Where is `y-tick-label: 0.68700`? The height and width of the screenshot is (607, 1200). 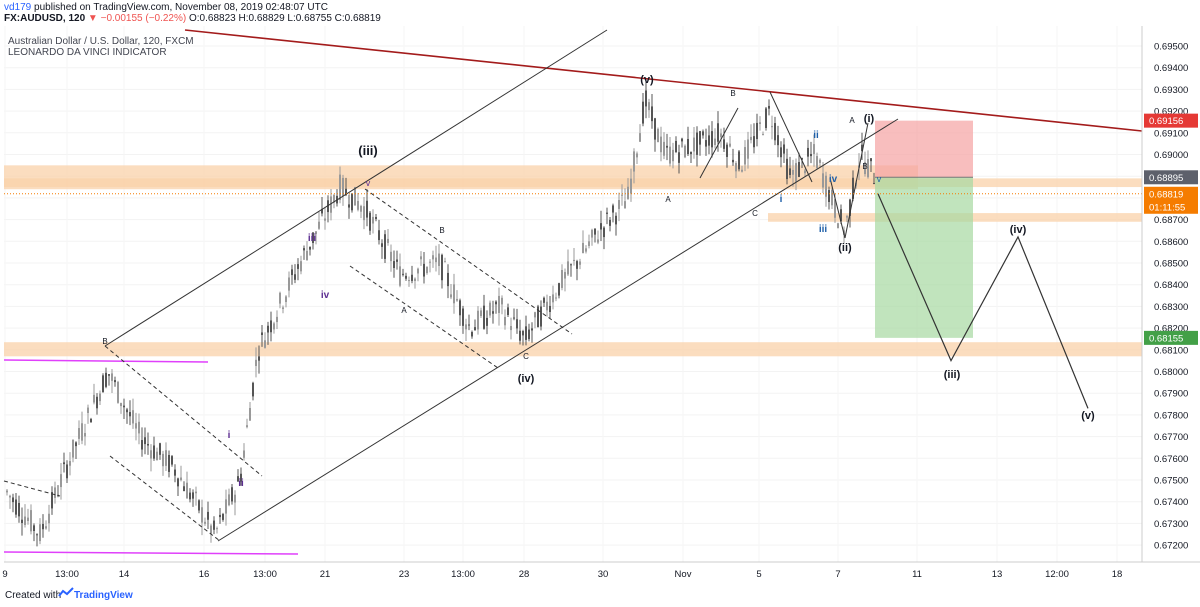
y-tick-label: 0.68700 is located at coordinates (1171, 220).